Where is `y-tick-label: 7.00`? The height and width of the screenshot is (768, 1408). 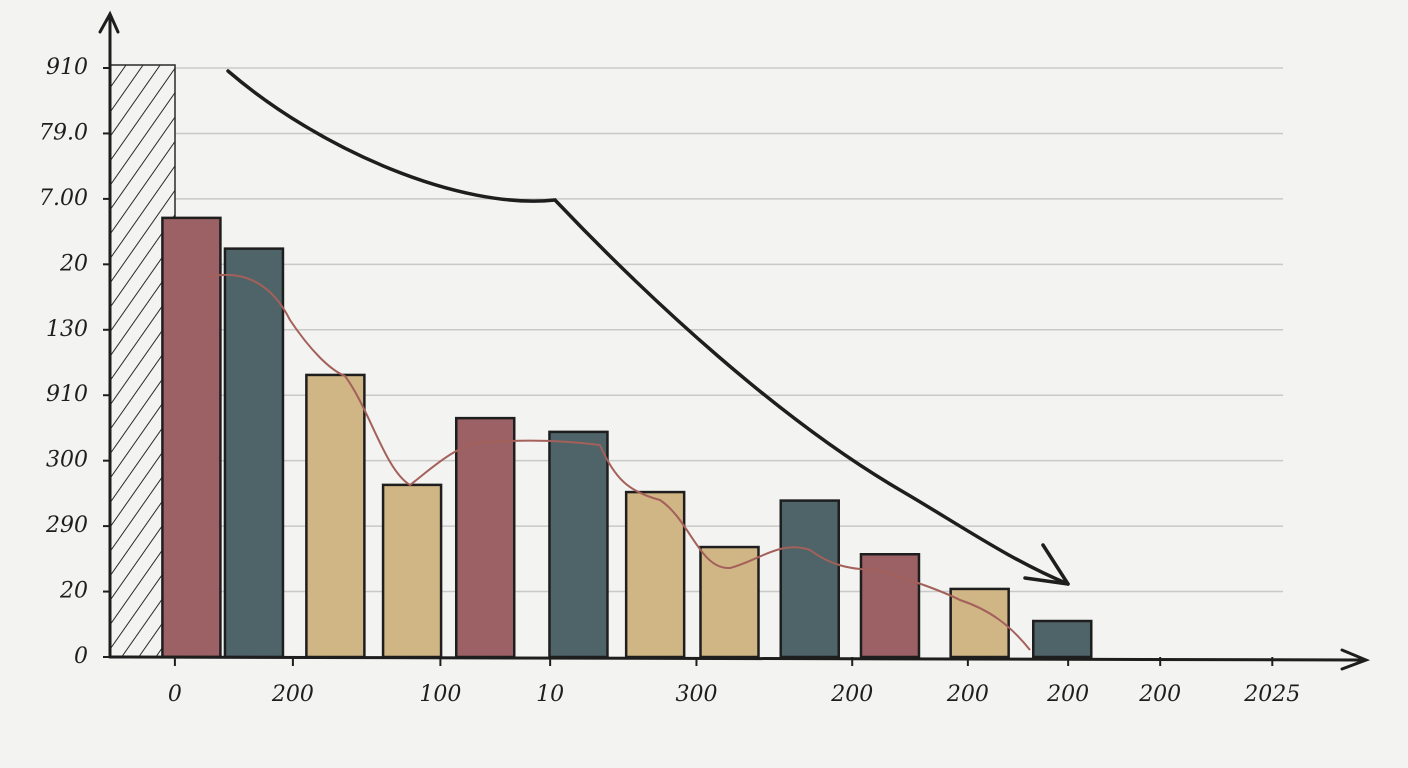 y-tick-label: 7.00 is located at coordinates (63, 198).